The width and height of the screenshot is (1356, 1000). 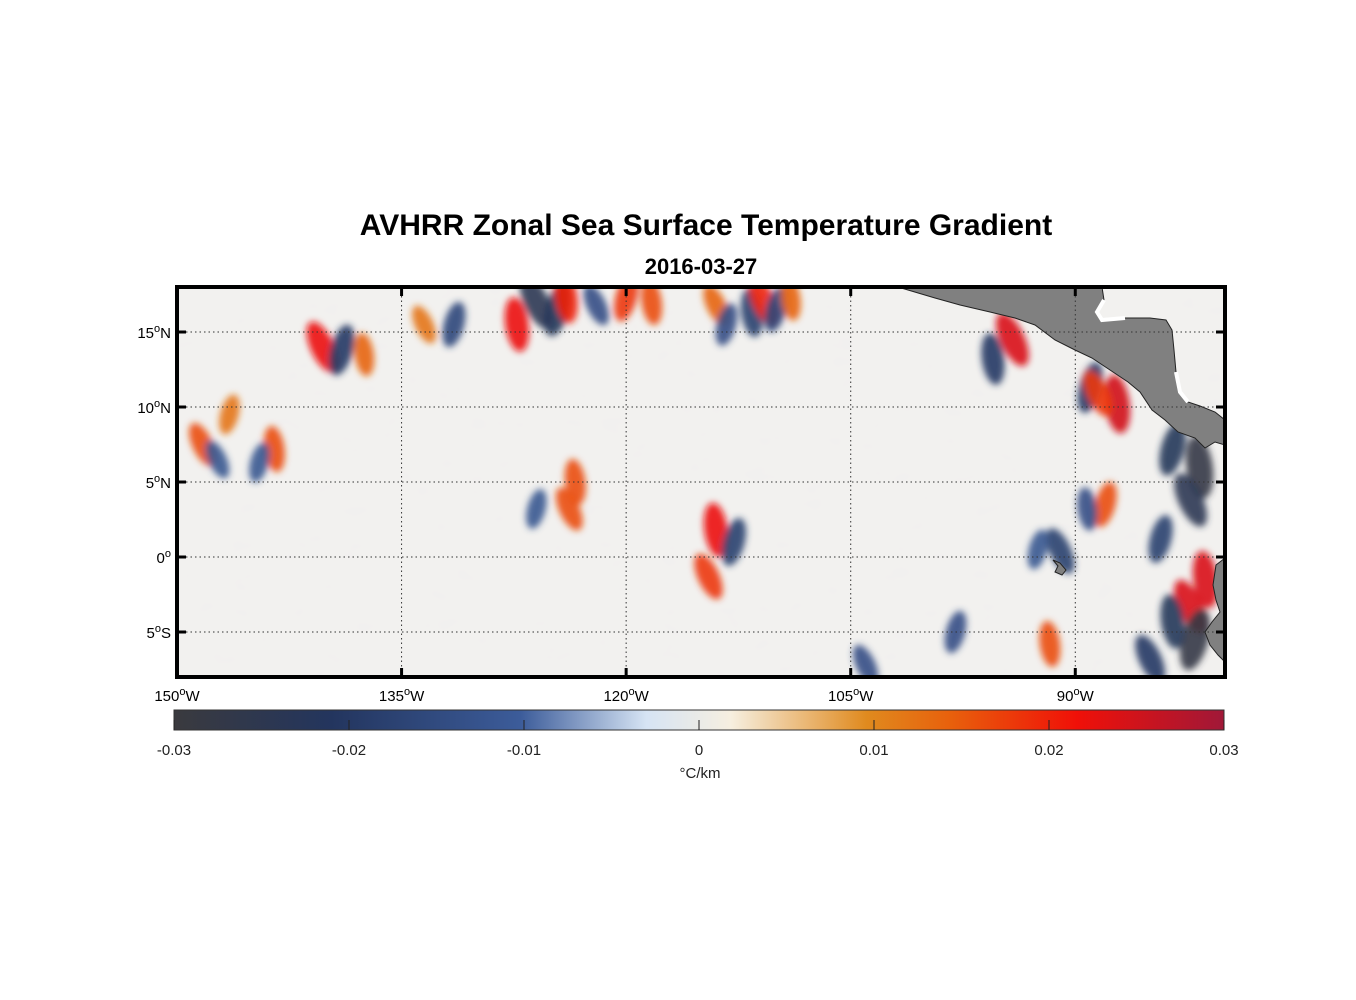 I want to click on colorbar-unit-label: °C/km, so click(x=700, y=773).